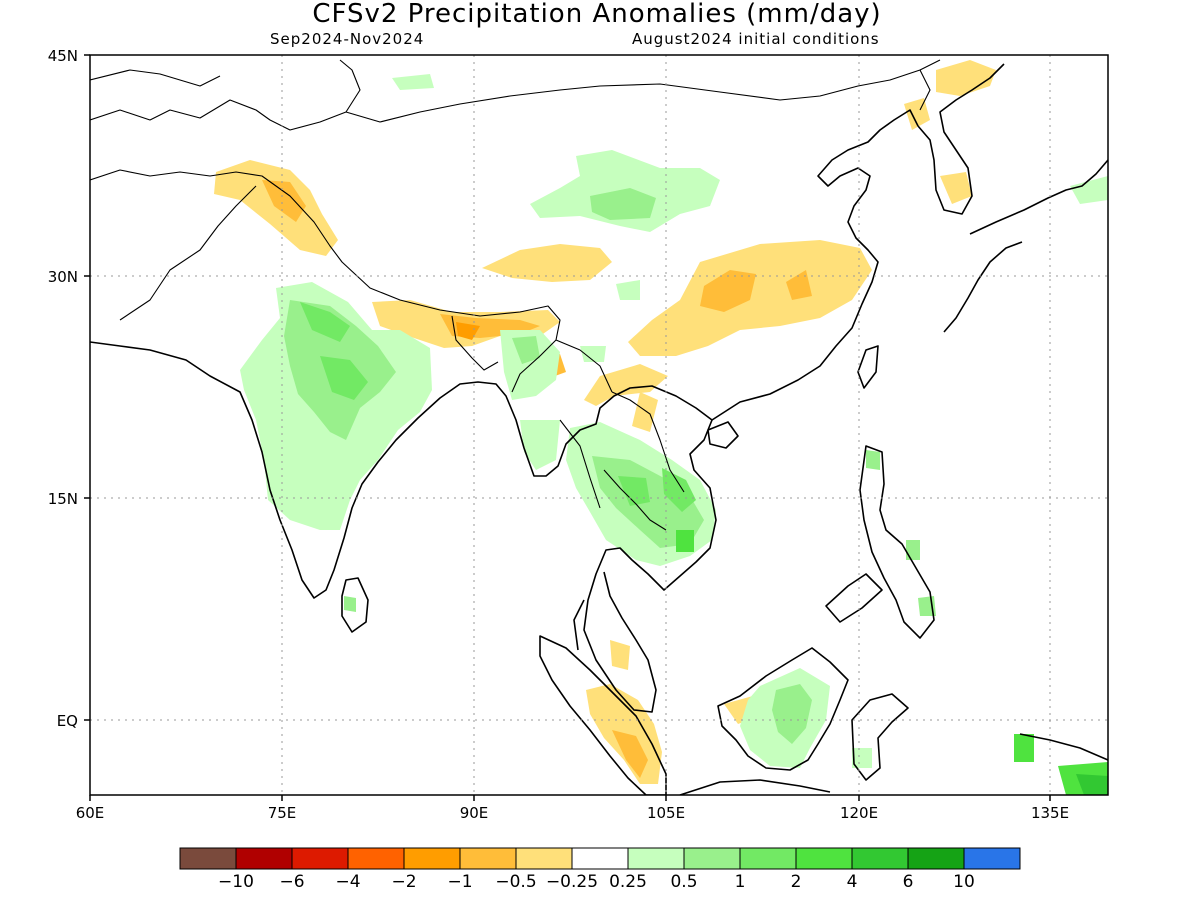 The image size is (1200, 900). Describe the element at coordinates (596, 14) in the screenshot. I see `map-title: CFSv2 Precipitation Anomalies (mm/day)` at that location.